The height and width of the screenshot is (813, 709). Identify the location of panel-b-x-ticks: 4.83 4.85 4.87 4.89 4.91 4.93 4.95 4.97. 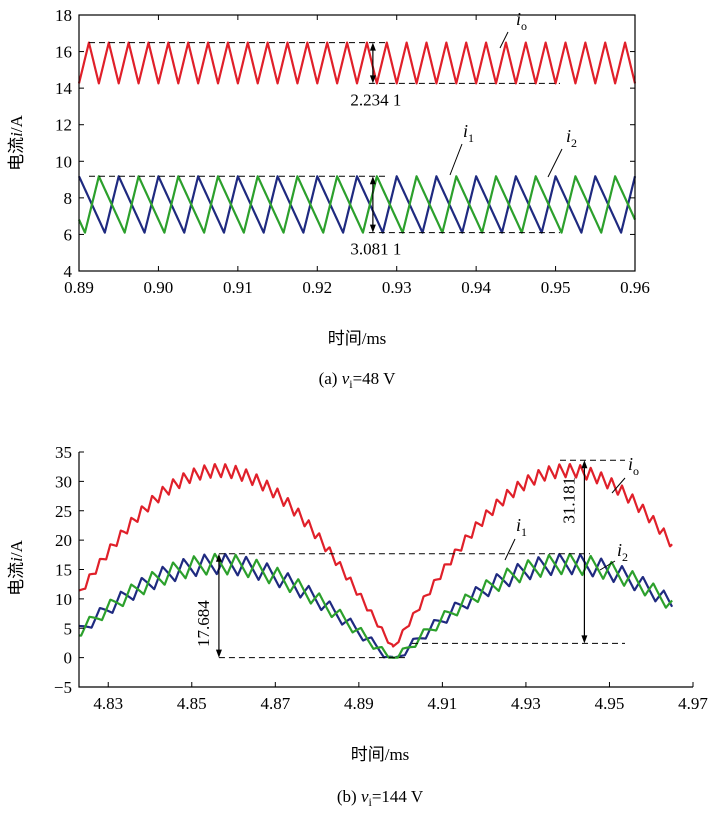
(400, 697).